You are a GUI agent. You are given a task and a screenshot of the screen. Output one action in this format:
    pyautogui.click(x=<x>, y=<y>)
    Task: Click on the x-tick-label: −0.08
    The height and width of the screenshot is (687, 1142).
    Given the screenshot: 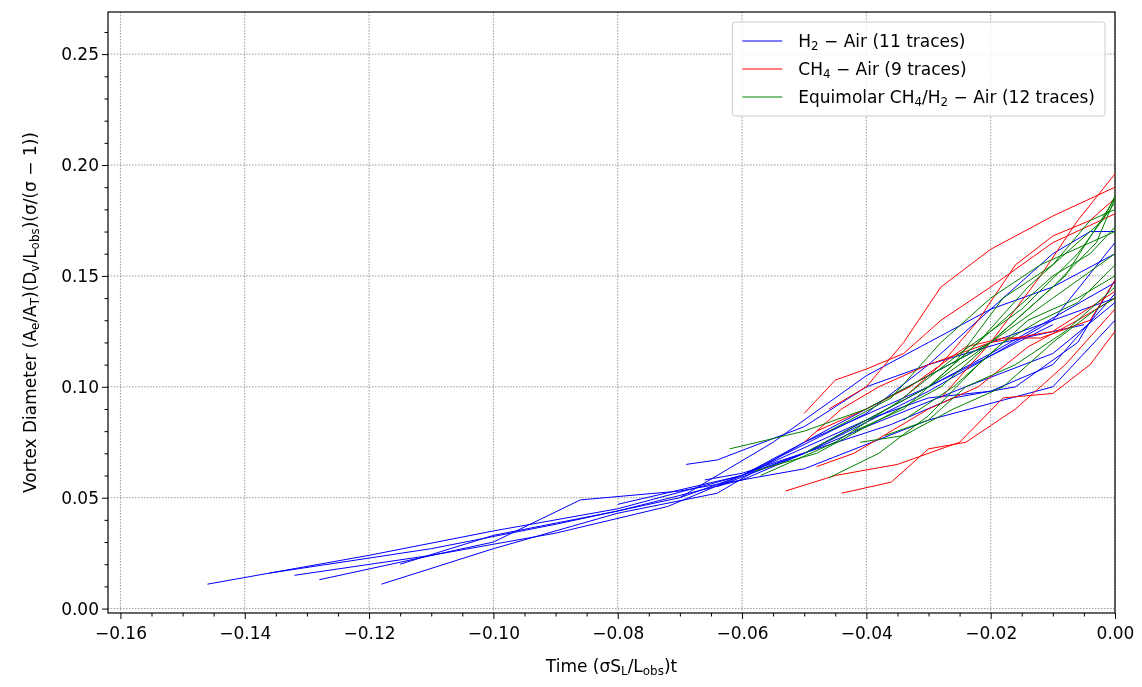 What is the action you would take?
    pyautogui.click(x=618, y=633)
    